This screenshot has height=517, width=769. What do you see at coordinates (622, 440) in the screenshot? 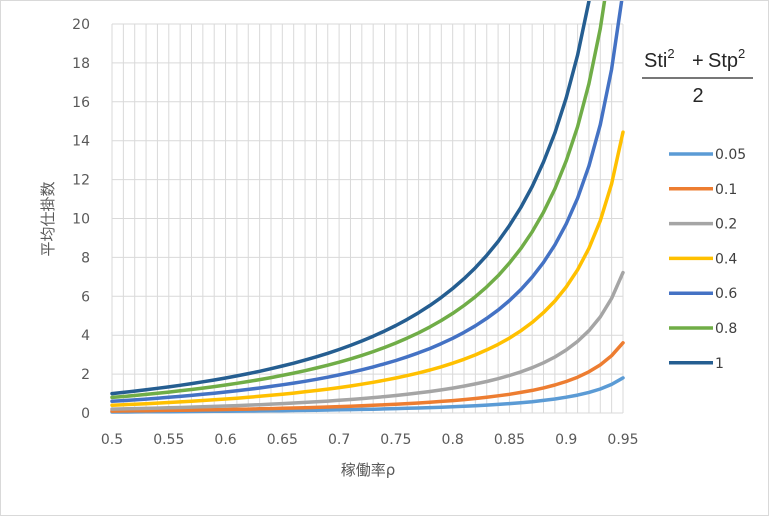
I see `x-tick-label: 0.95` at bounding box center [622, 440].